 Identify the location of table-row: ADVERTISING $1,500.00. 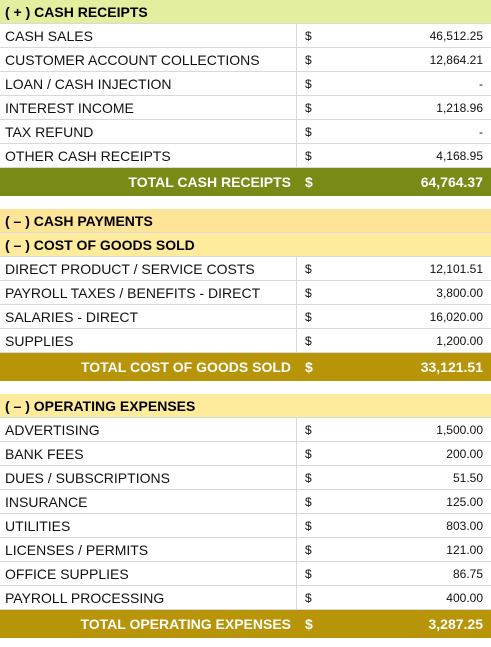
(245, 430).